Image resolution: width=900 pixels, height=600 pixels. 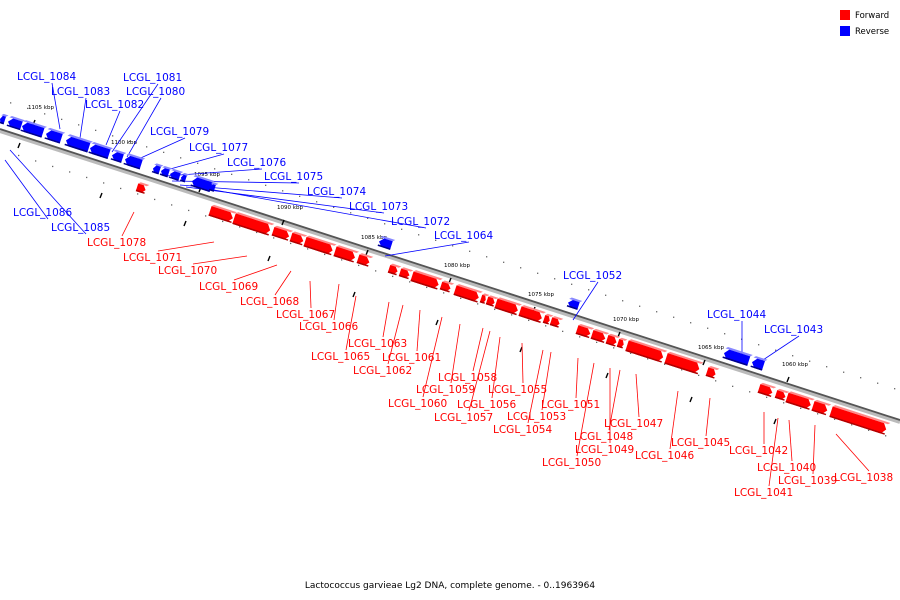 I want to click on gene-label-lcgl-1082: LCGL_1082, so click(x=114, y=105).